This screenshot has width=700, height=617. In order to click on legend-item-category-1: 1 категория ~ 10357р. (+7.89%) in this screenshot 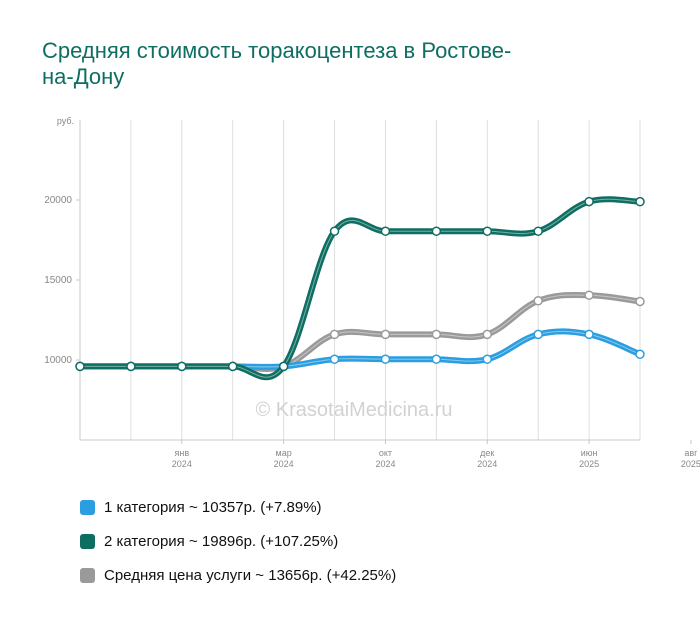, I will do `click(238, 507)`.